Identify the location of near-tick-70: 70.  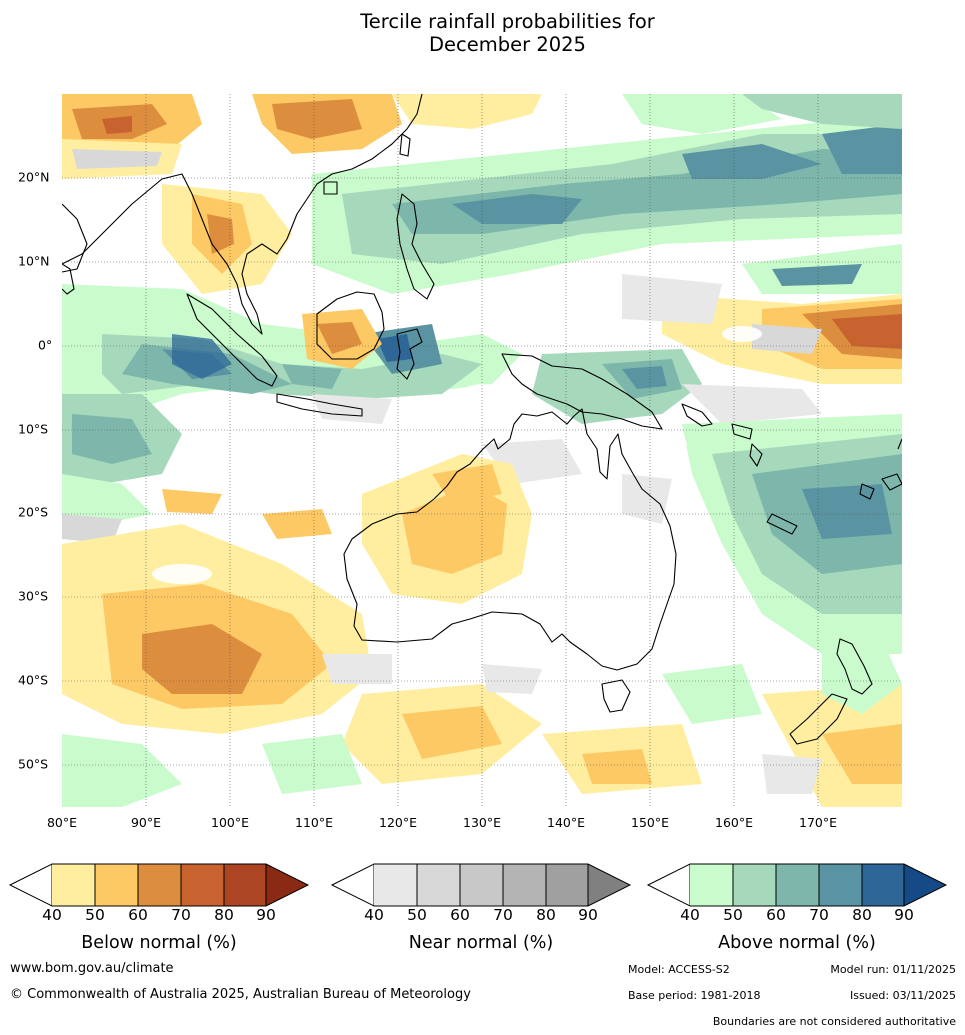
(503, 915).